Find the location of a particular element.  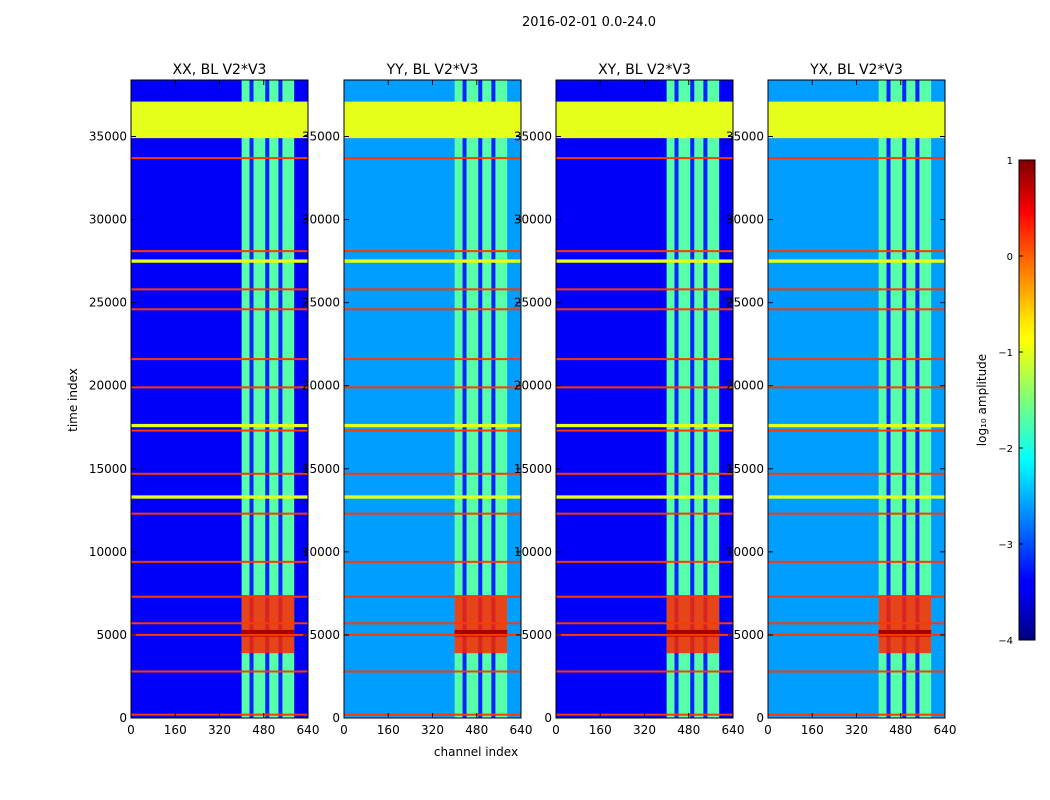

panel-title: XX, BL V2*V3 is located at coordinates (220, 70).